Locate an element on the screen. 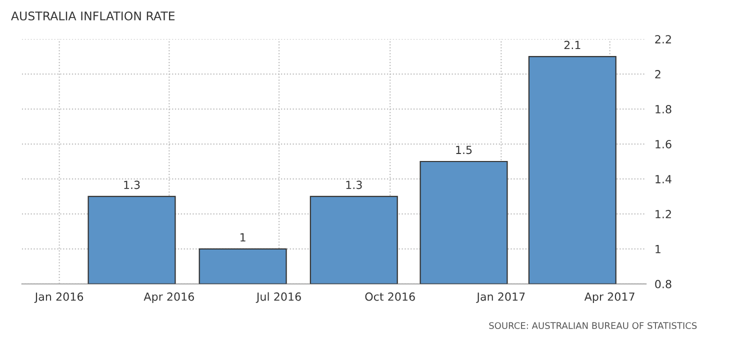 Image resolution: width=730 pixels, height=340 pixels. data-label: 2.1 is located at coordinates (572, 45).